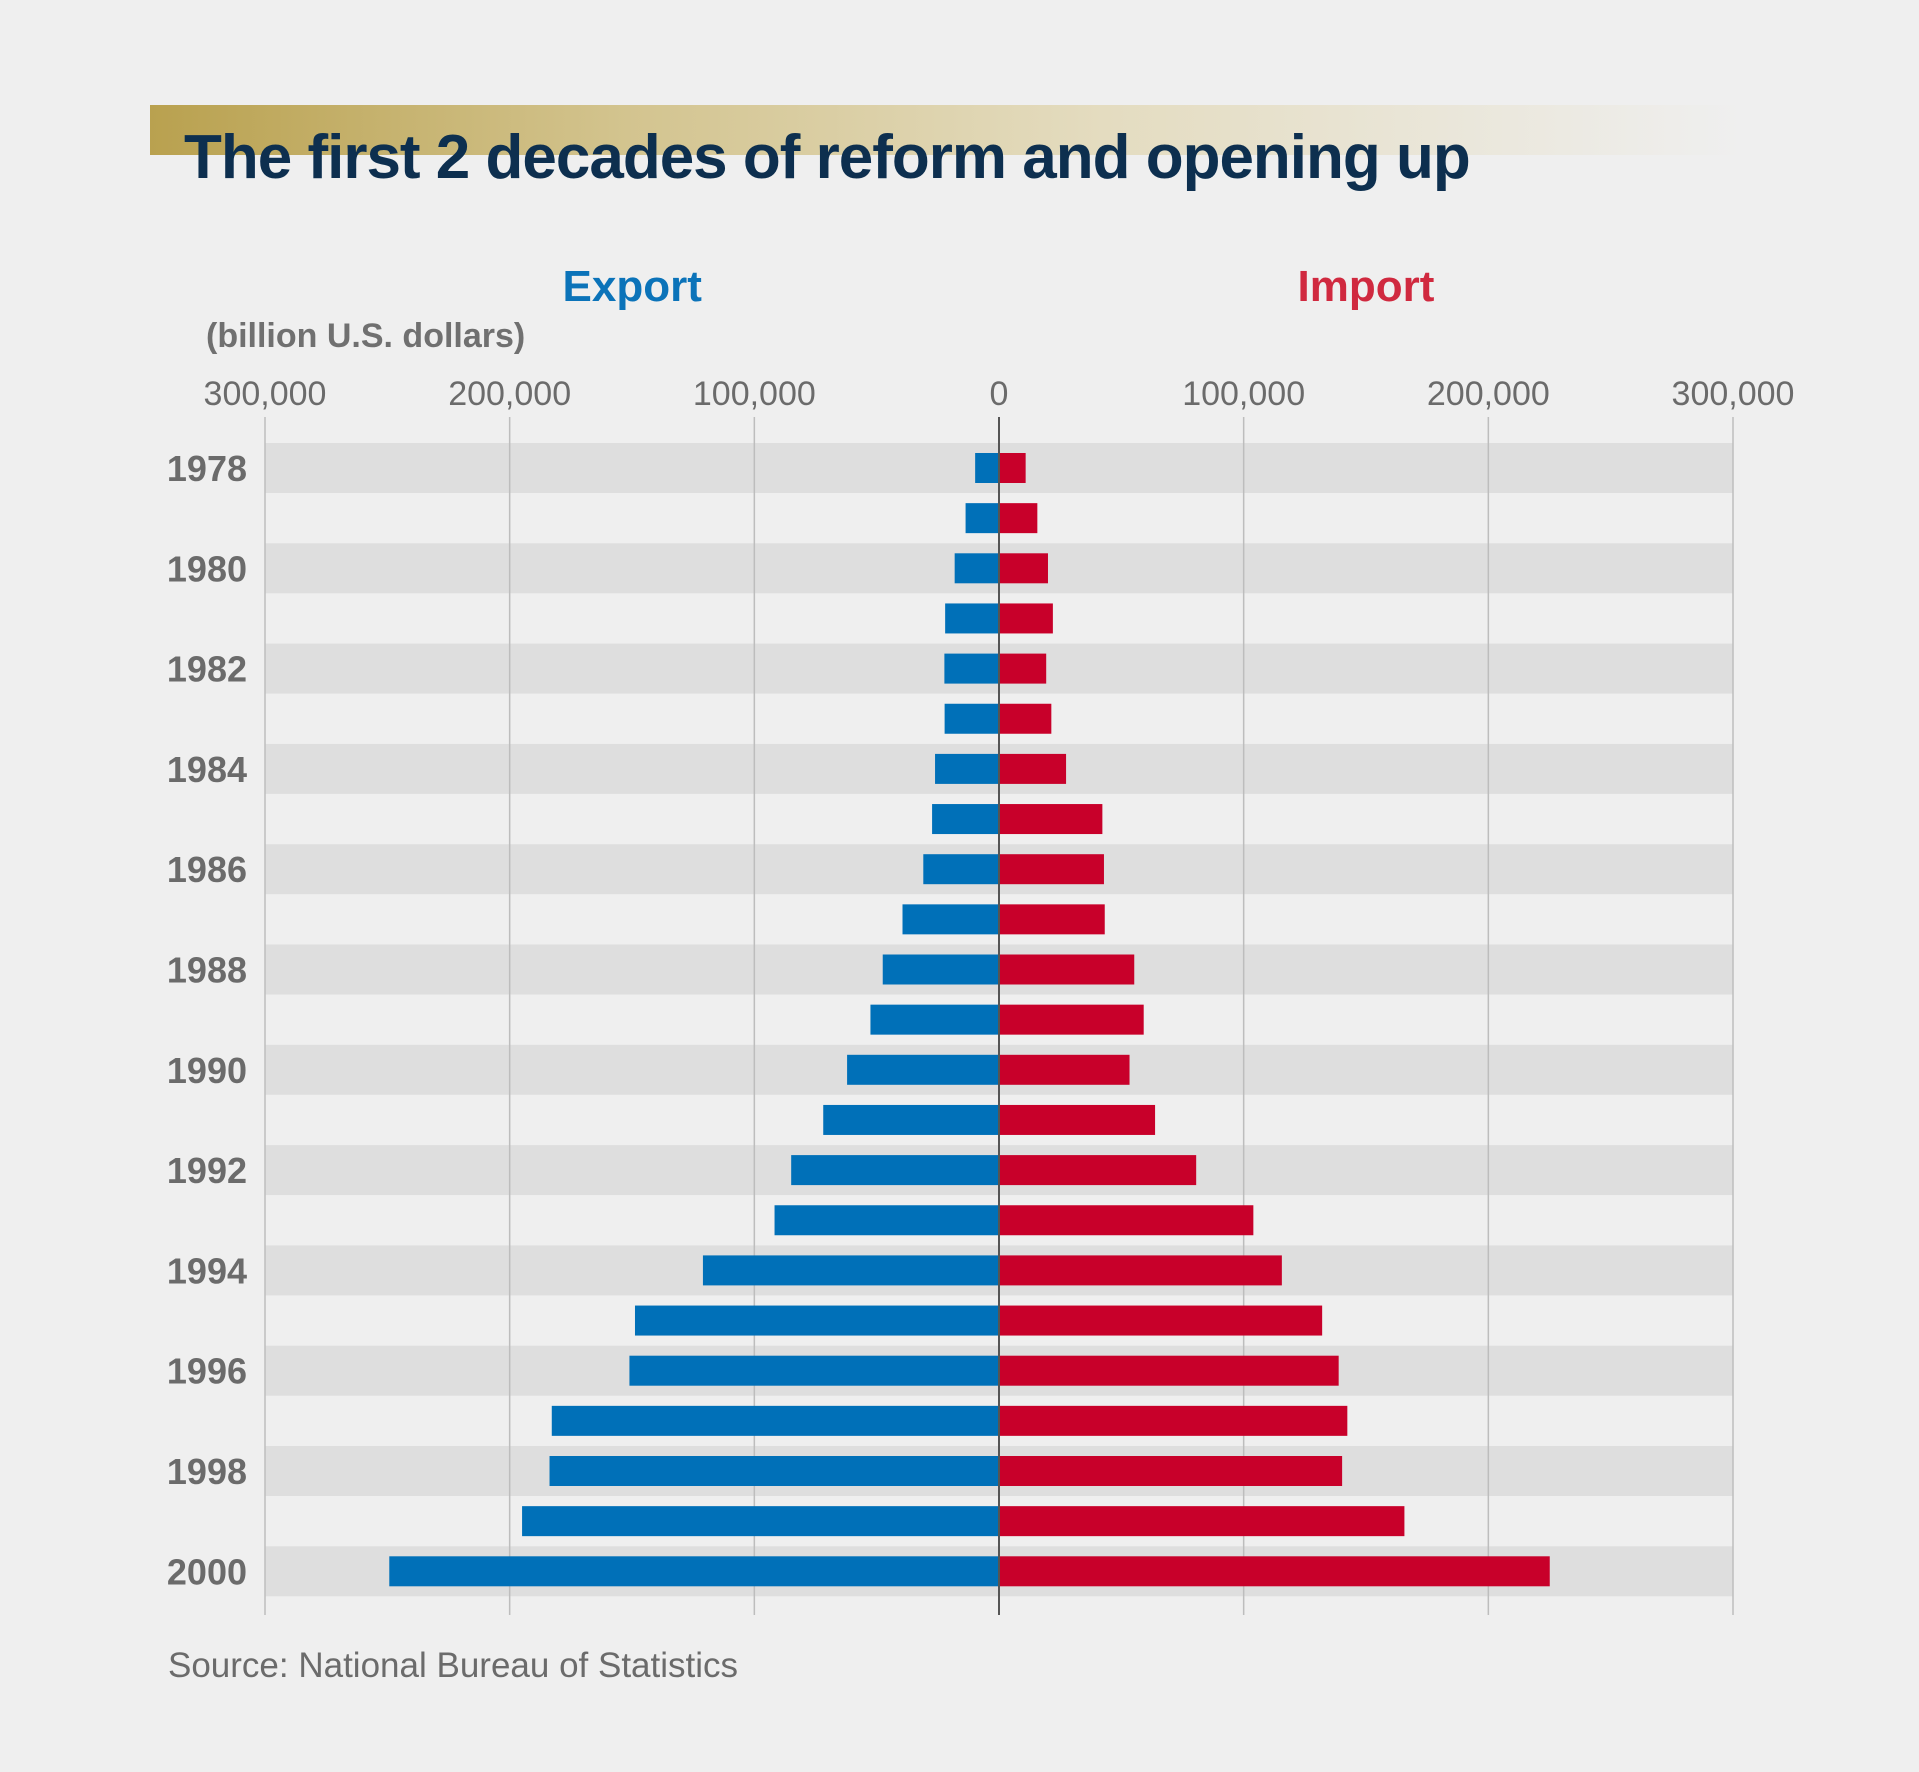  What do you see at coordinates (207, 1371) in the screenshot?
I see `year-label: 1996` at bounding box center [207, 1371].